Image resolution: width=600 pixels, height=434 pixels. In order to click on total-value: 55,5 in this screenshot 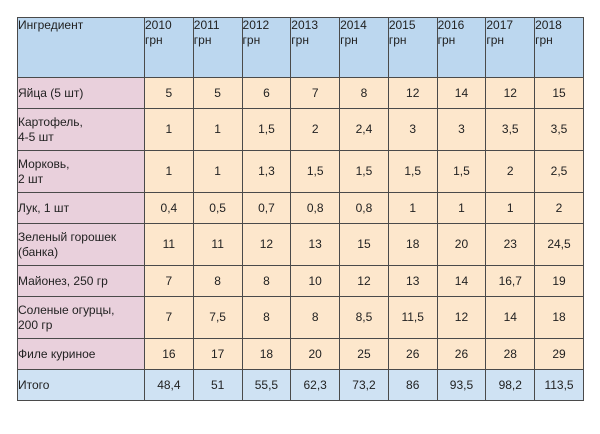, I will do `click(266, 385)`.